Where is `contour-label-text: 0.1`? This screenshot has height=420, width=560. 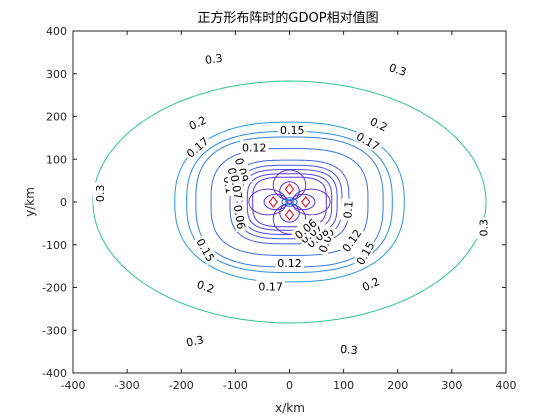
contour-label-text: 0.1 is located at coordinates (348, 209).